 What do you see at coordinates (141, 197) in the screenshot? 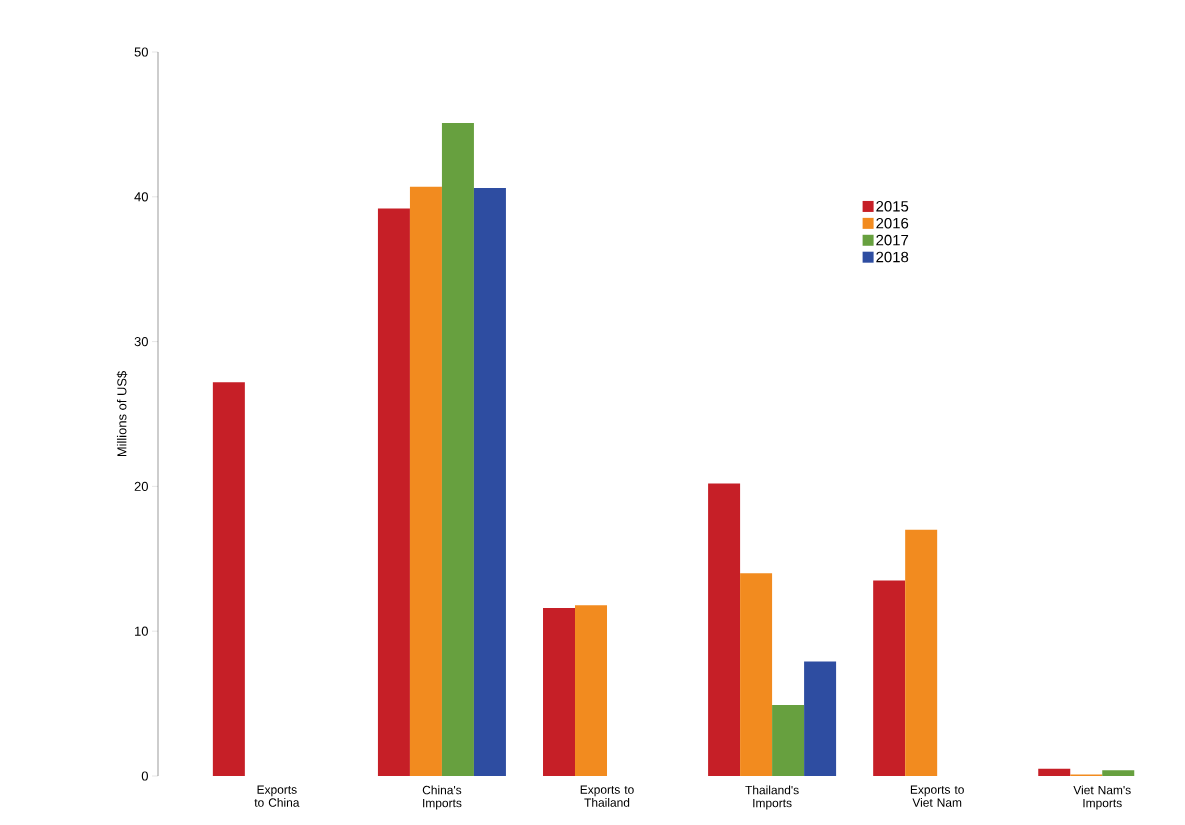
I see `y-tick-label: 40` at bounding box center [141, 197].